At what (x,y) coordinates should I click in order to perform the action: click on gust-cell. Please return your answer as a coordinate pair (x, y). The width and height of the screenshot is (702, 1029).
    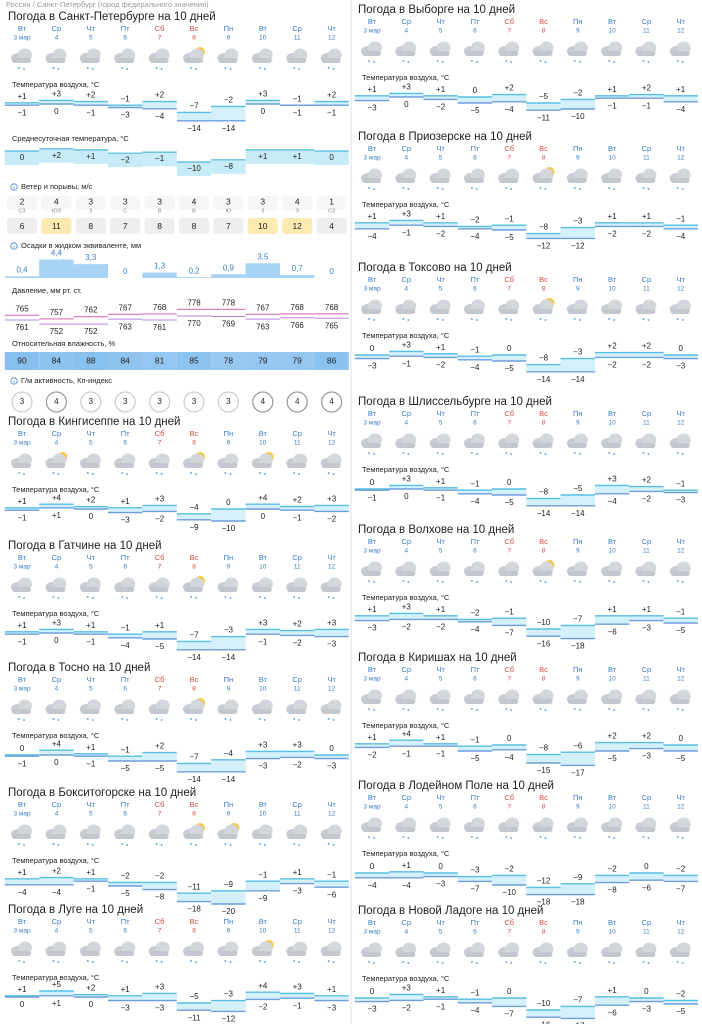
    Looking at the image, I should click on (22, 226).